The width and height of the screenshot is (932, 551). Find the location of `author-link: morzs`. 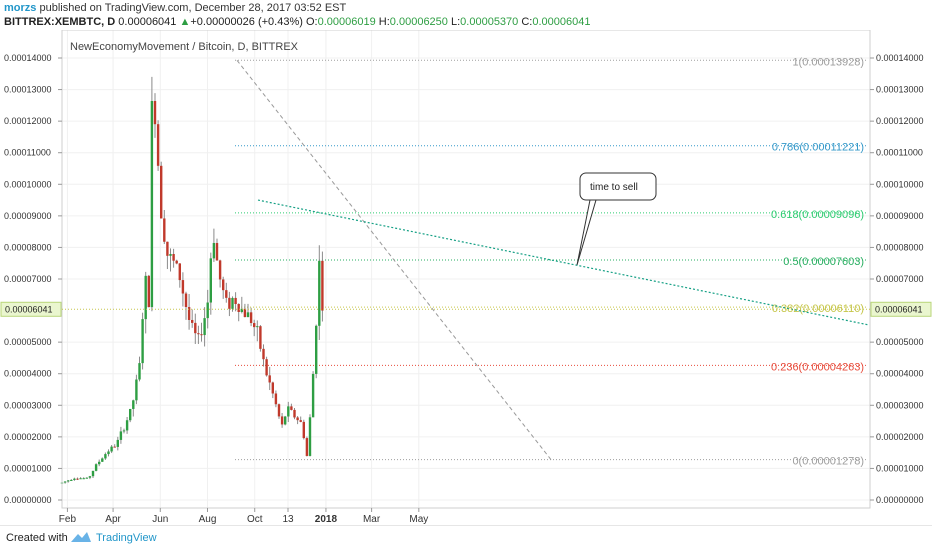

author-link: morzs is located at coordinates (20, 8).